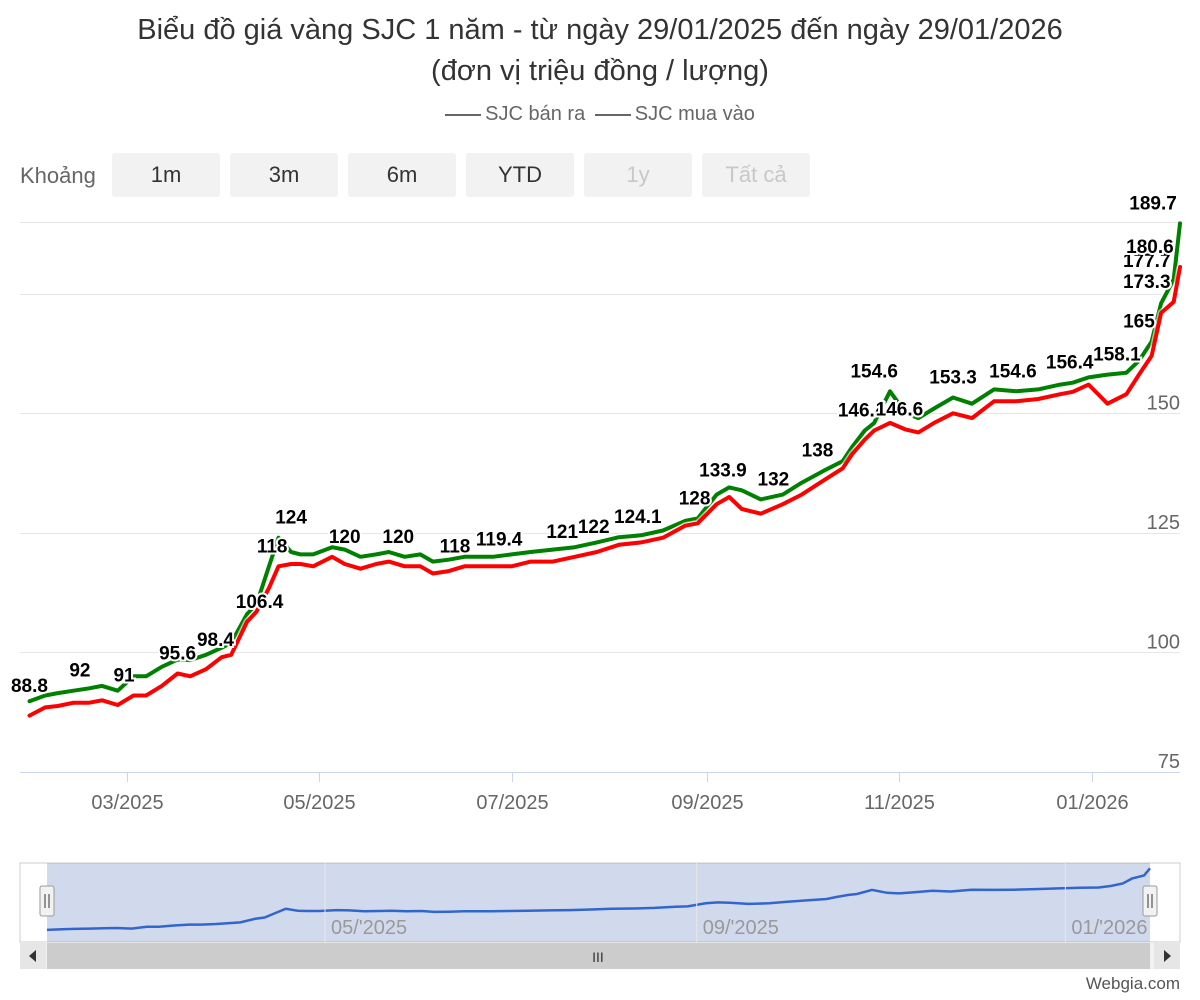 This screenshot has height=1000, width=1200. I want to click on data-label: 165, so click(1139, 322).